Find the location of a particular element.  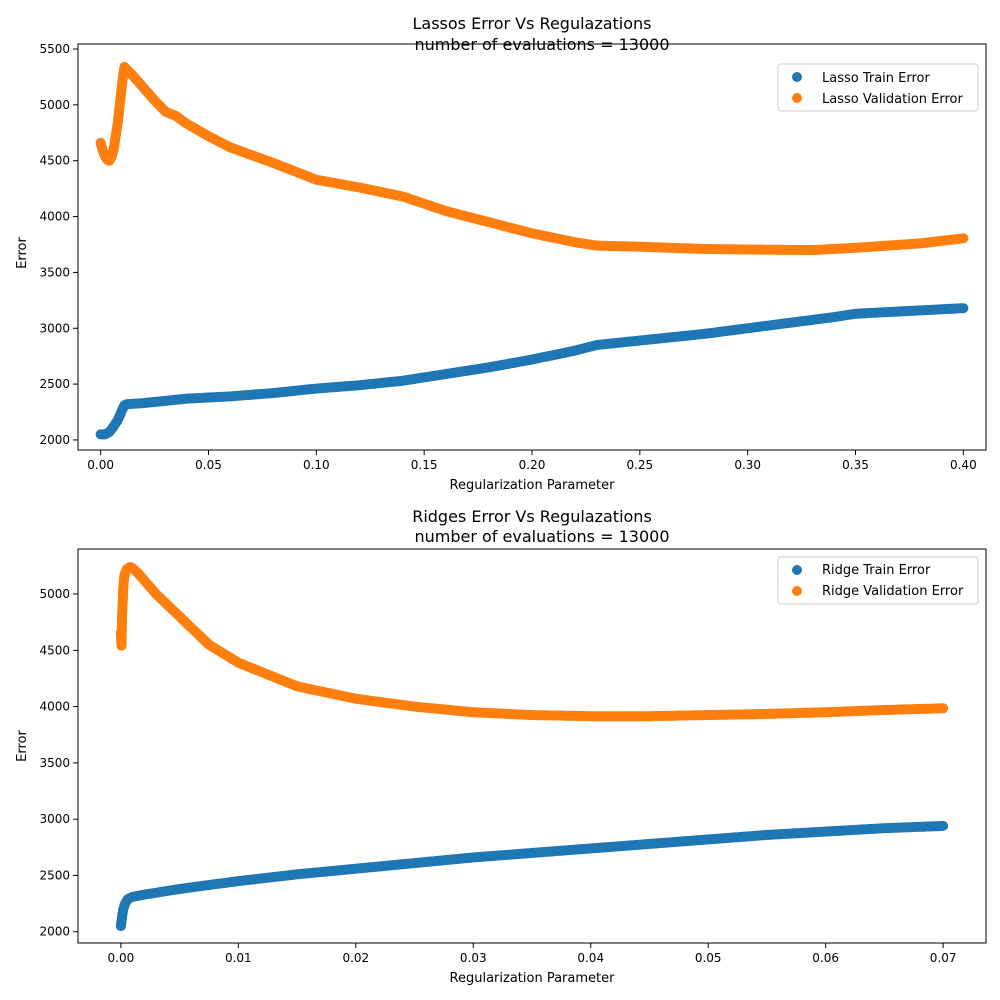

x-tick-label: 0.15 is located at coordinates (424, 465).